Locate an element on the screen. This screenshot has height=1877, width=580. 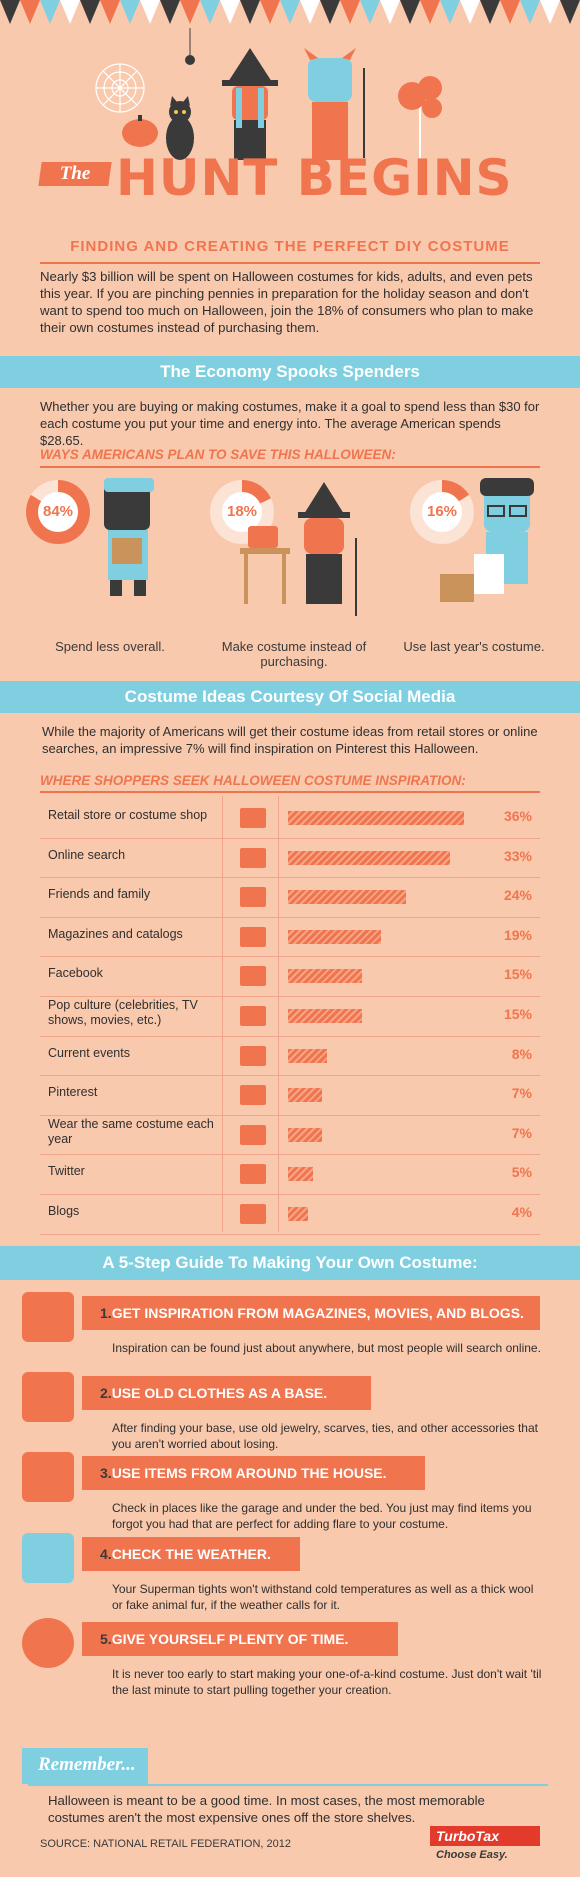
step-title: CHECK THE WEATHER. is located at coordinates (191, 1554).